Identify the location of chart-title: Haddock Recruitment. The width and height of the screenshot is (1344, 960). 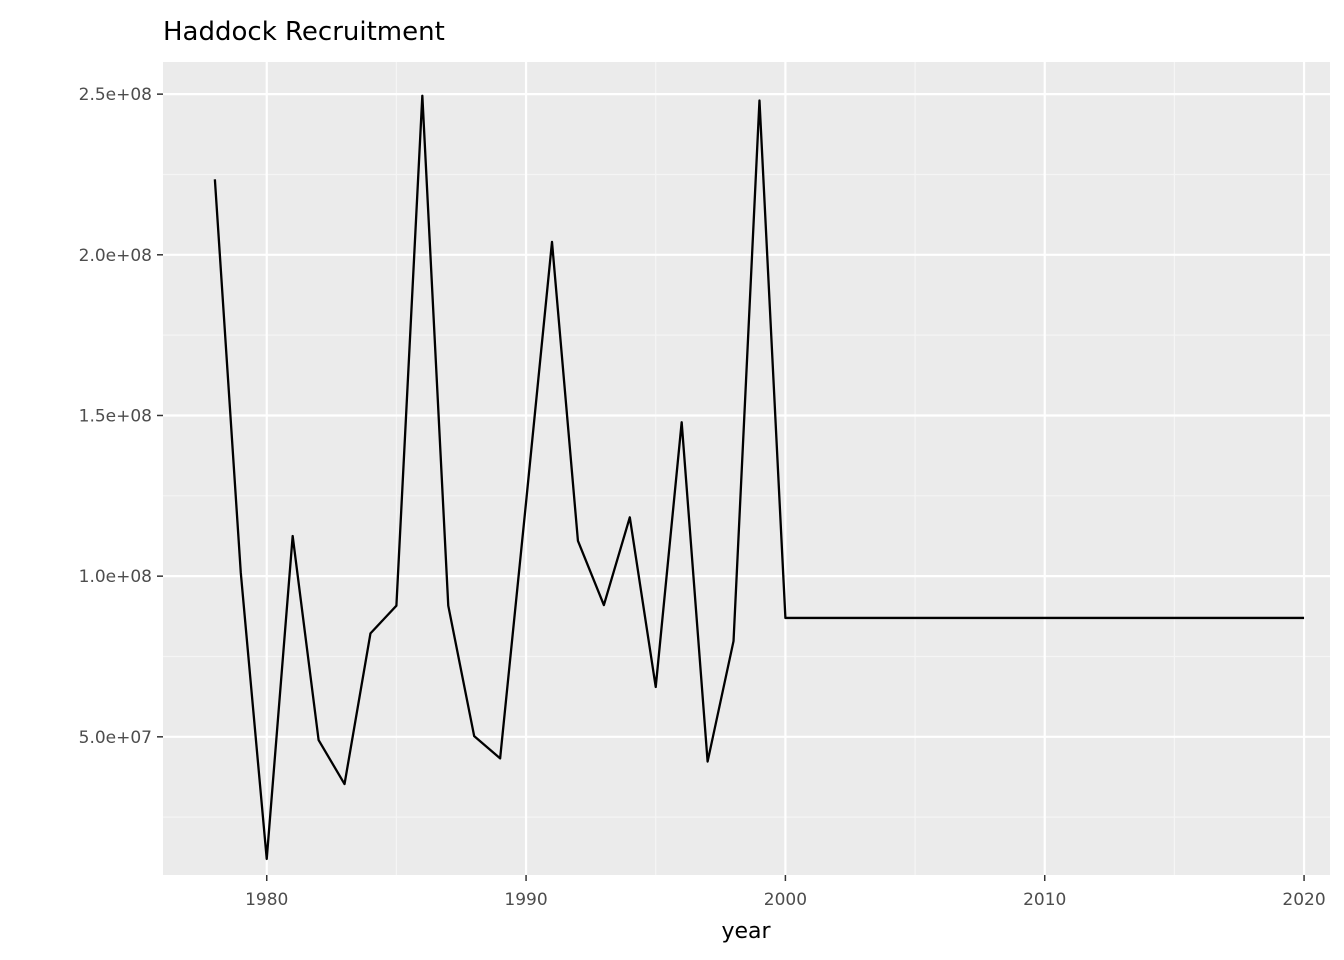
(304, 32).